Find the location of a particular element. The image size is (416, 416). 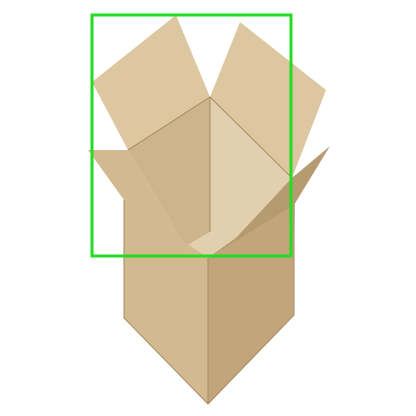

box-right-face is located at coordinates (251, 289).